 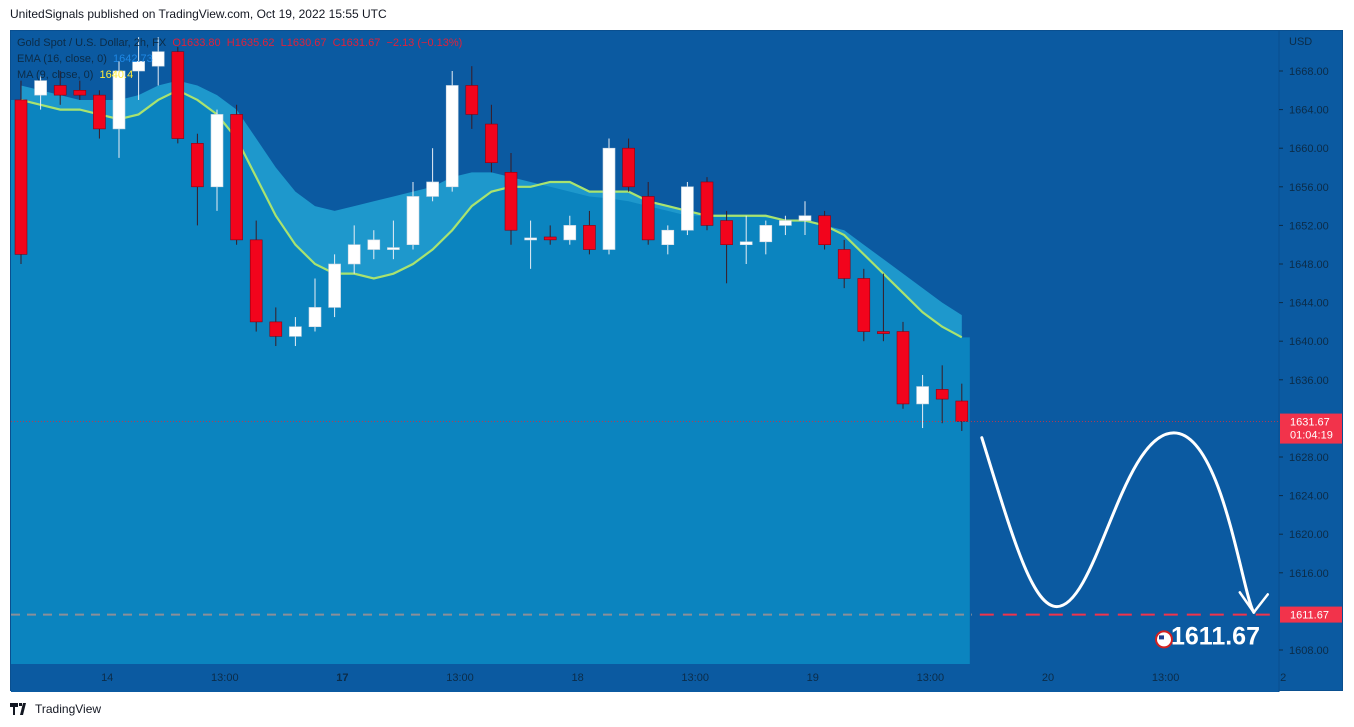 I want to click on legend-ma-row: MA (9, close, 0) 1640.4, so click(x=239, y=75).